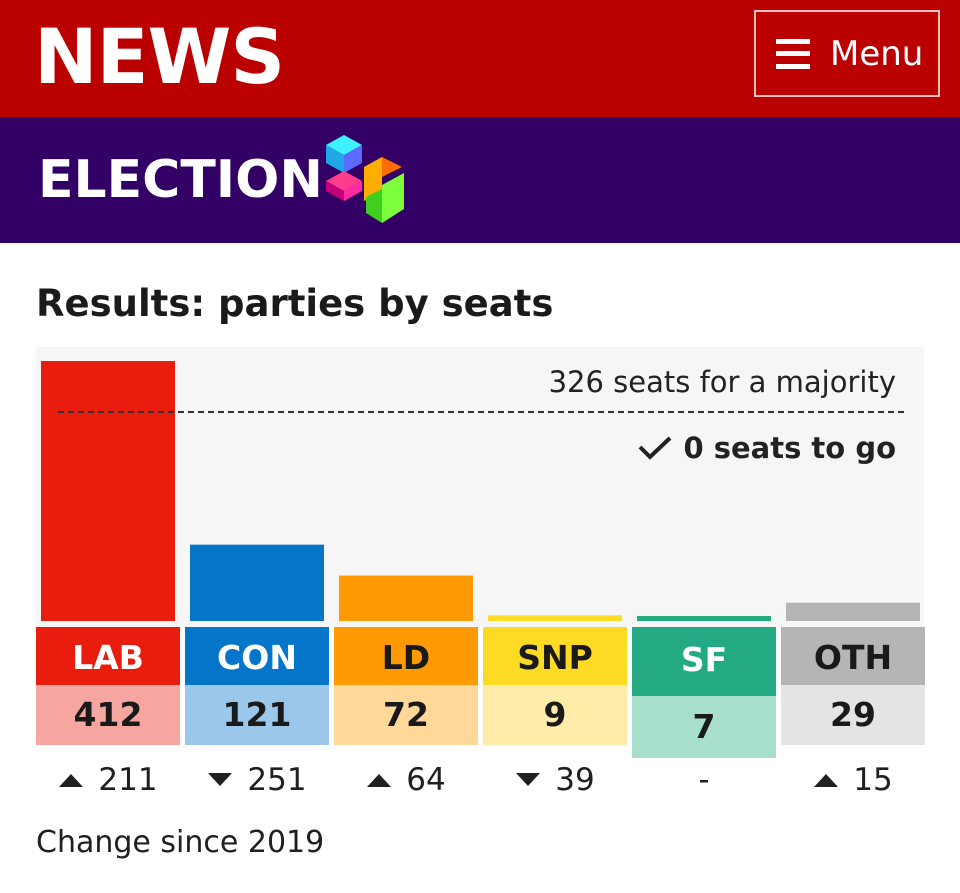 The image size is (960, 893). I want to click on party-change-sf: -, so click(704, 780).